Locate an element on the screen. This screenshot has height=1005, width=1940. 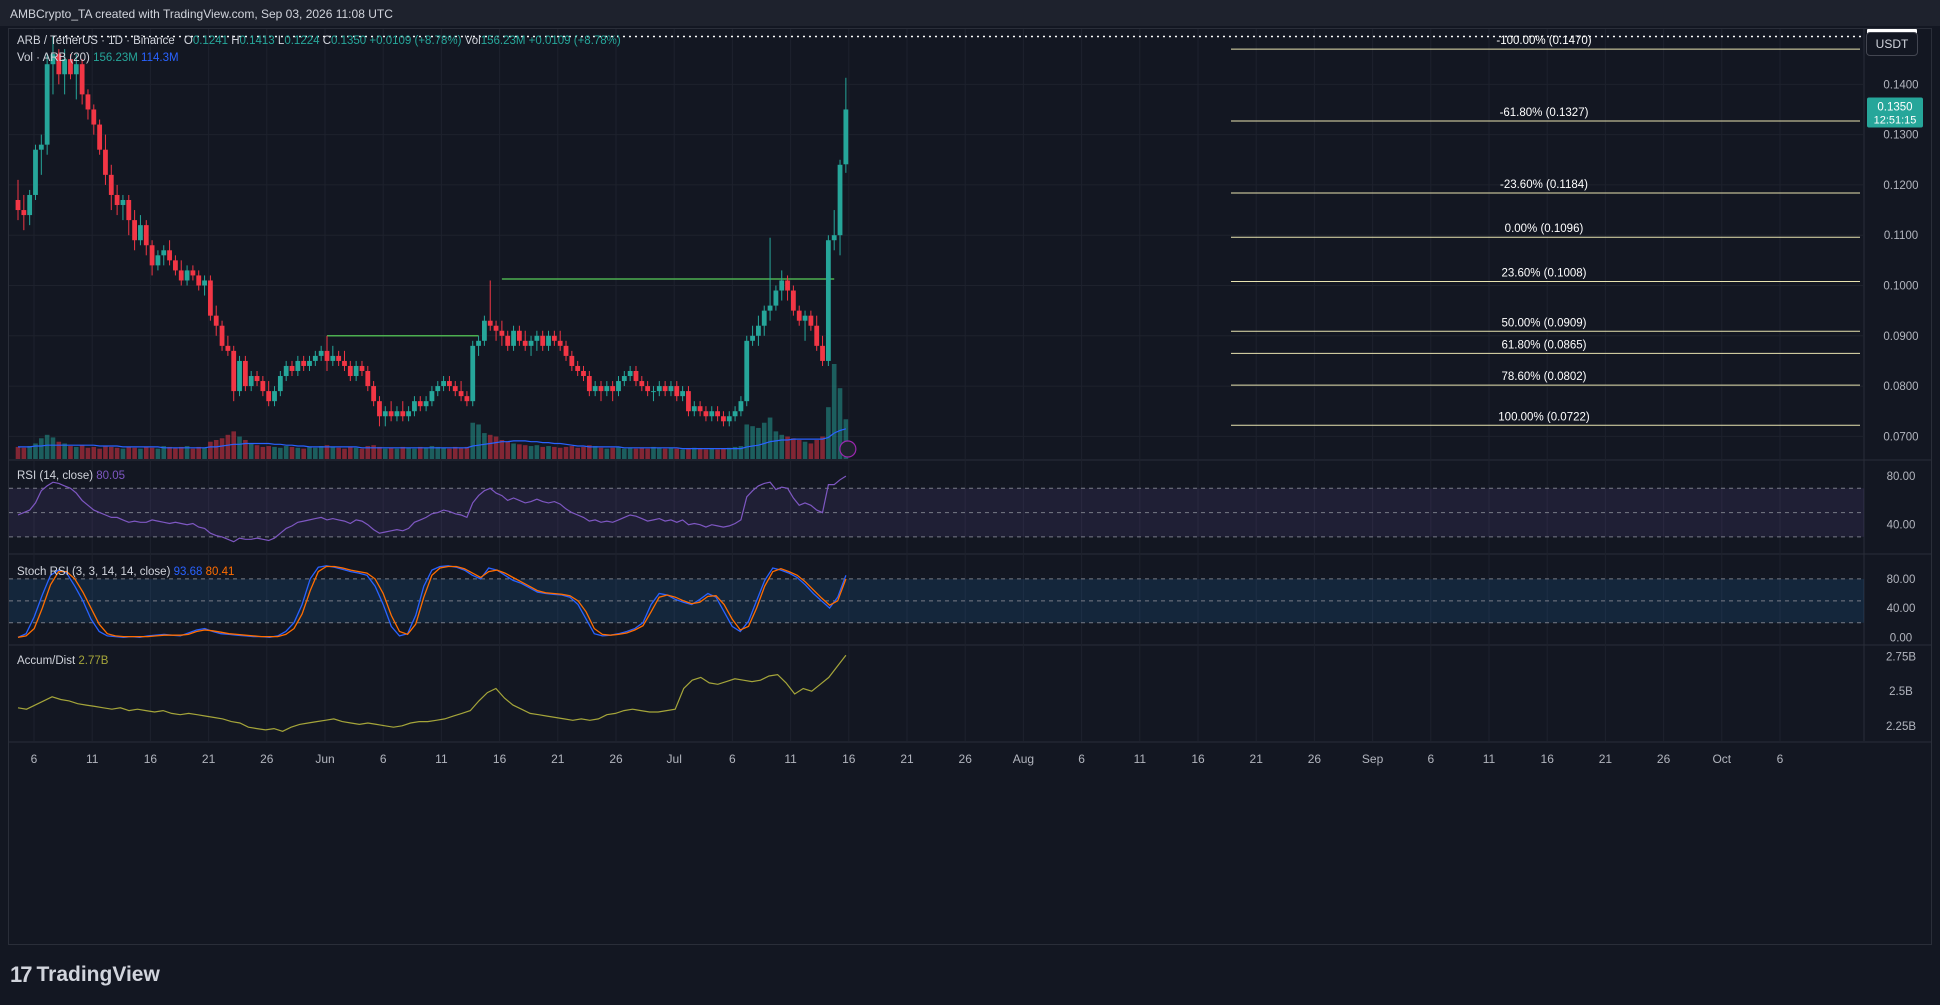
price-tick-label: 0.1200 is located at coordinates (1900, 186).